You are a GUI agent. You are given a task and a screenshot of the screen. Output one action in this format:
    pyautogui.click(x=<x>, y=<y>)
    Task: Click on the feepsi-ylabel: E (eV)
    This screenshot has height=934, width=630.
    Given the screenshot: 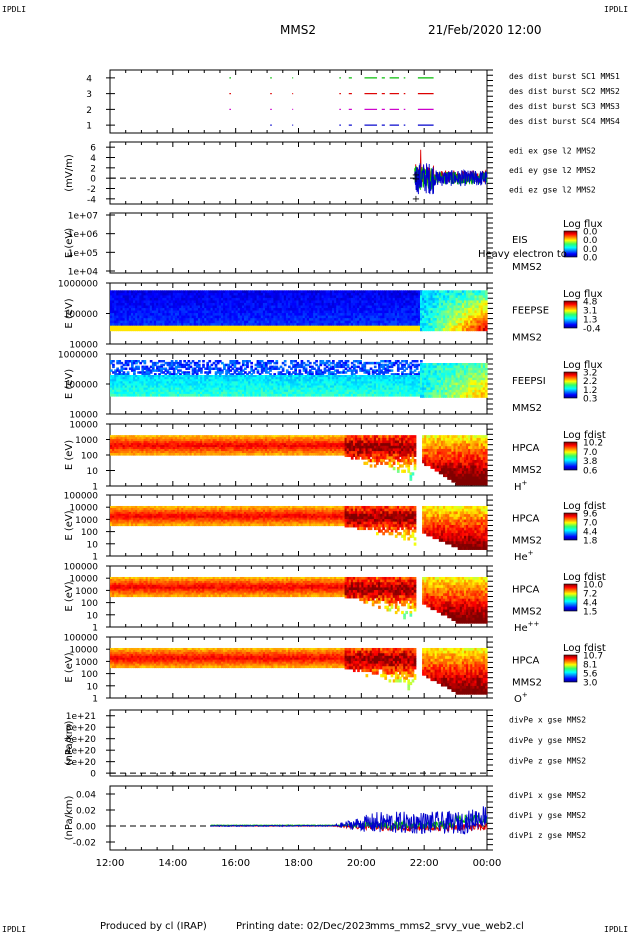 What is the action you would take?
    pyautogui.click(x=69, y=384)
    